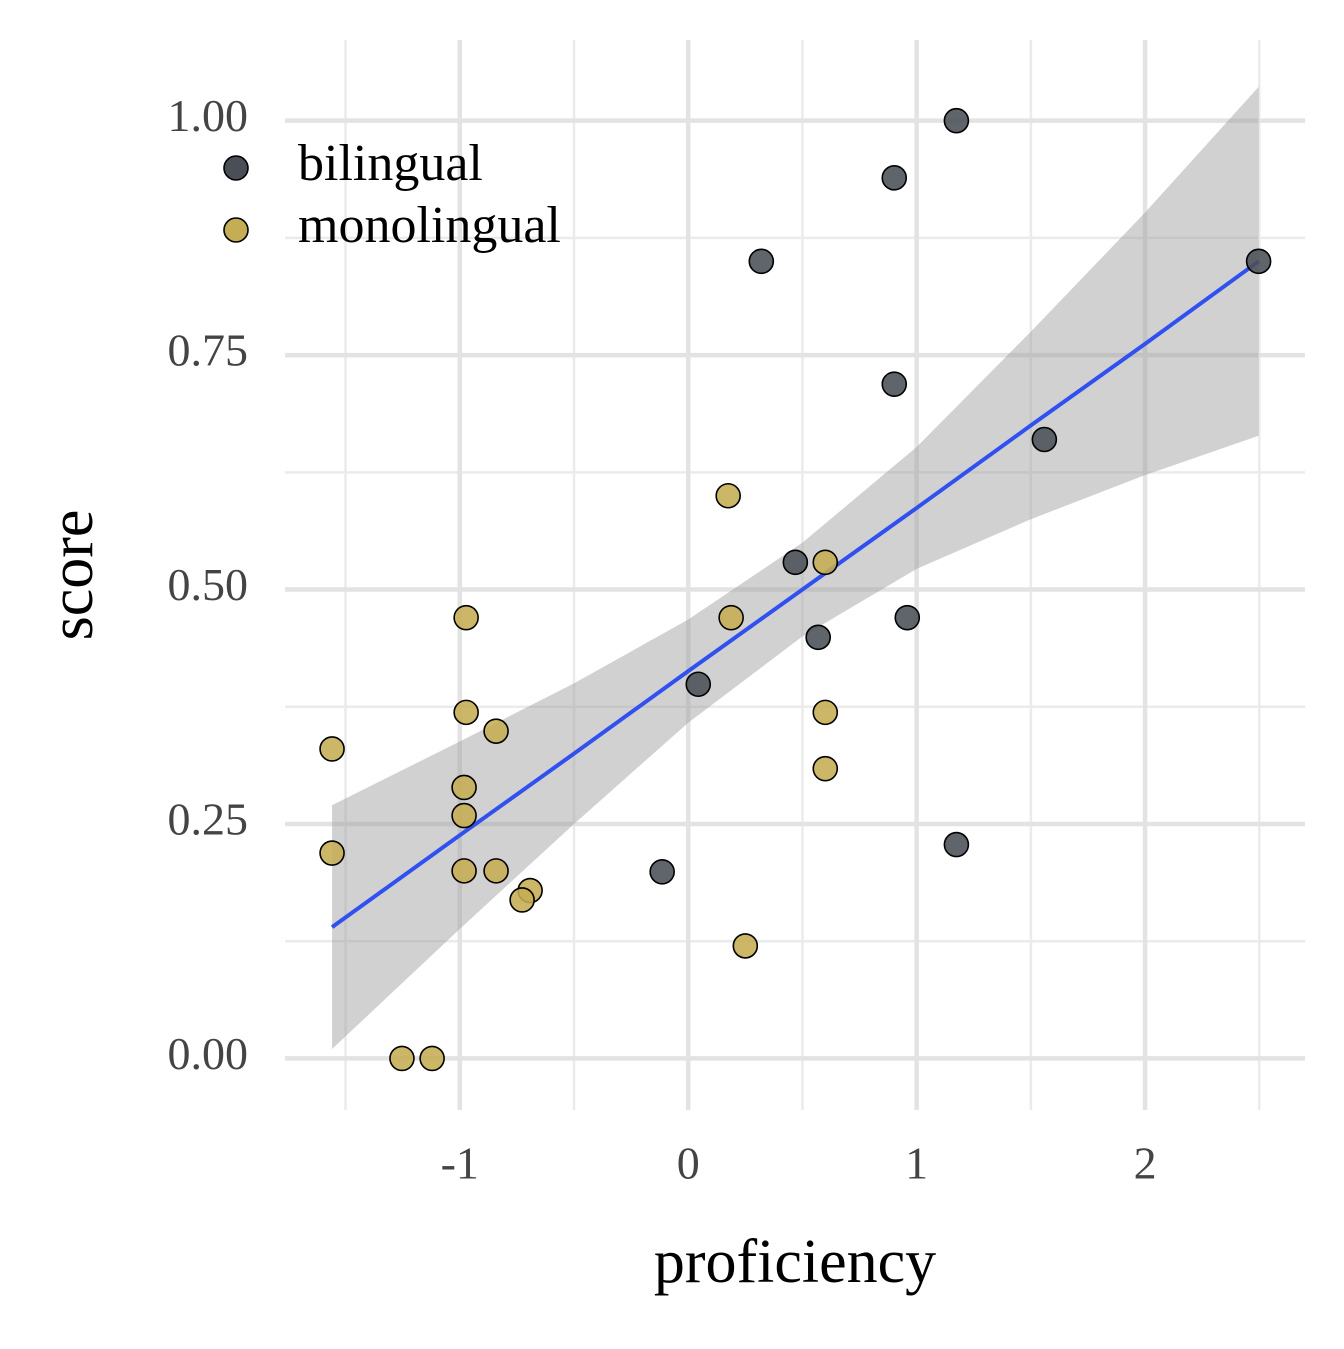 The height and width of the screenshot is (1349, 1344). Describe the element at coordinates (208, 819) in the screenshot. I see `y-tick-label: 0.25` at that location.